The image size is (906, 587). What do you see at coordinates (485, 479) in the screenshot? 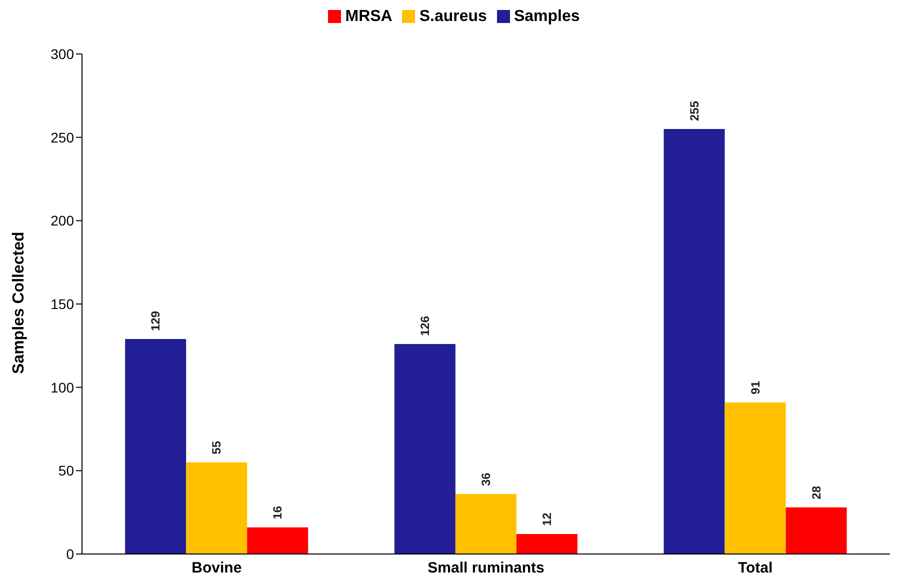
I see `data-label: 36` at bounding box center [485, 479].